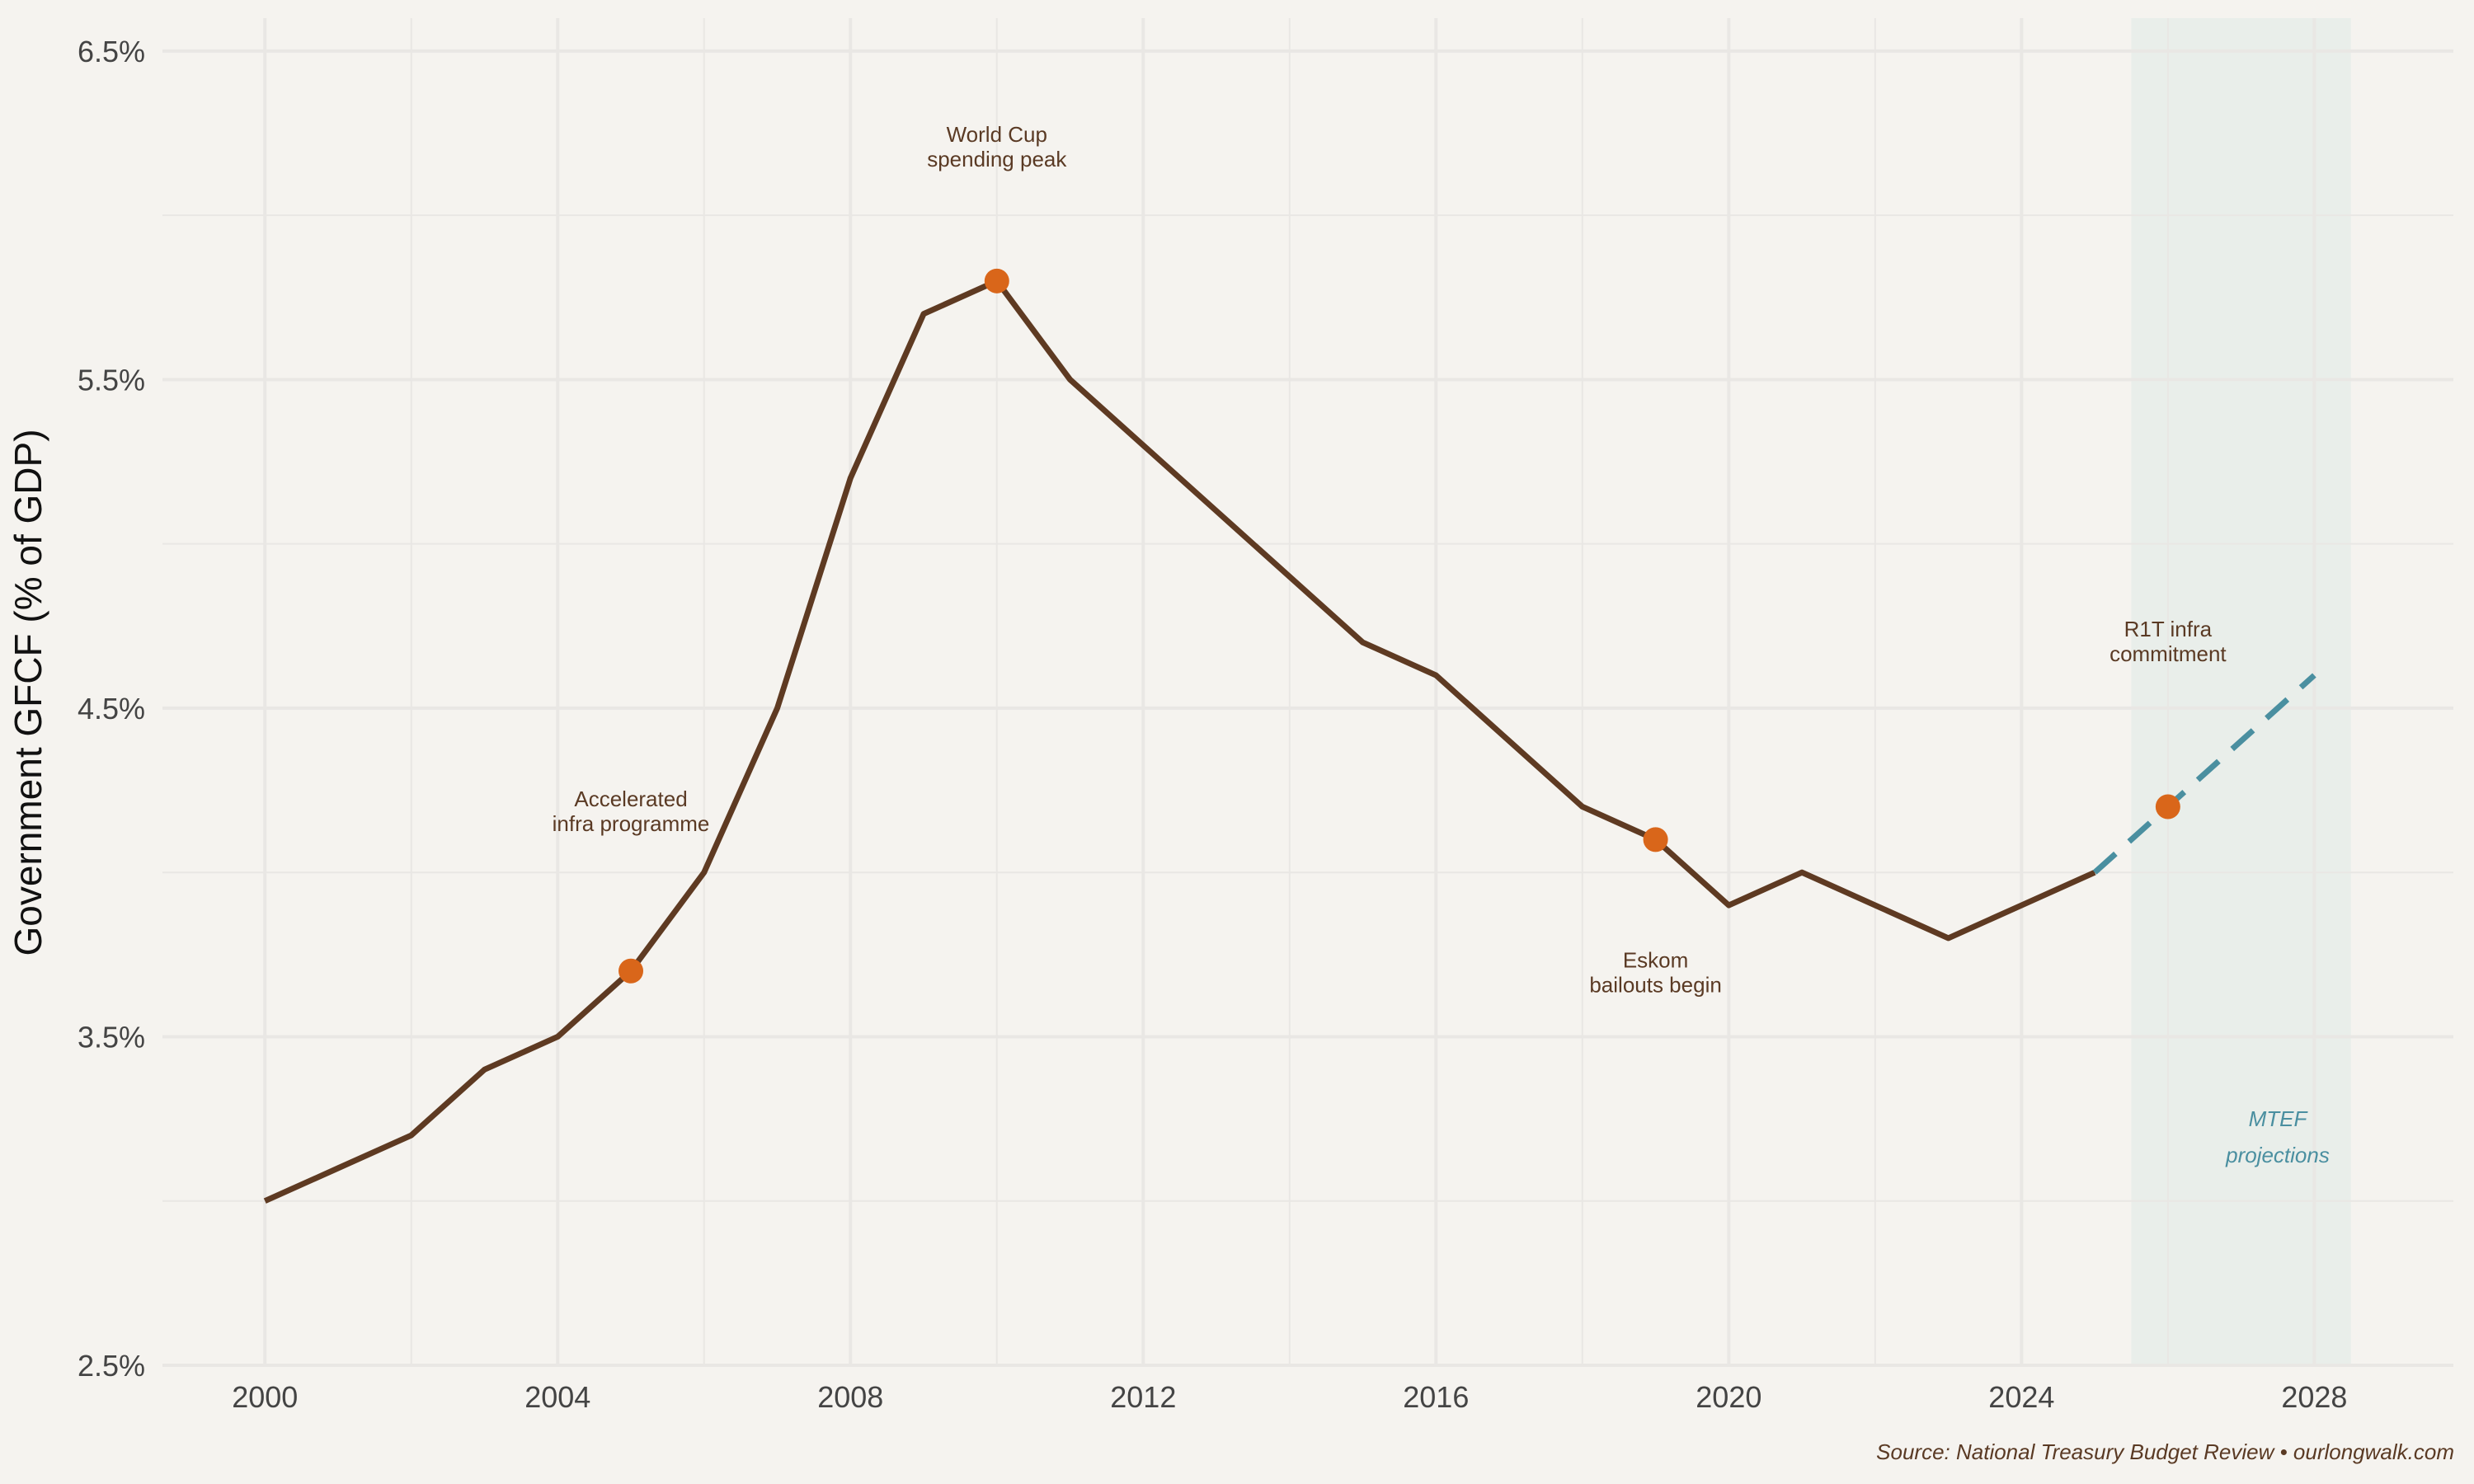 The width and height of the screenshot is (2474, 1484). What do you see at coordinates (28, 692) in the screenshot?
I see `y-axis-label: Government GFCF (% of GDP)` at bounding box center [28, 692].